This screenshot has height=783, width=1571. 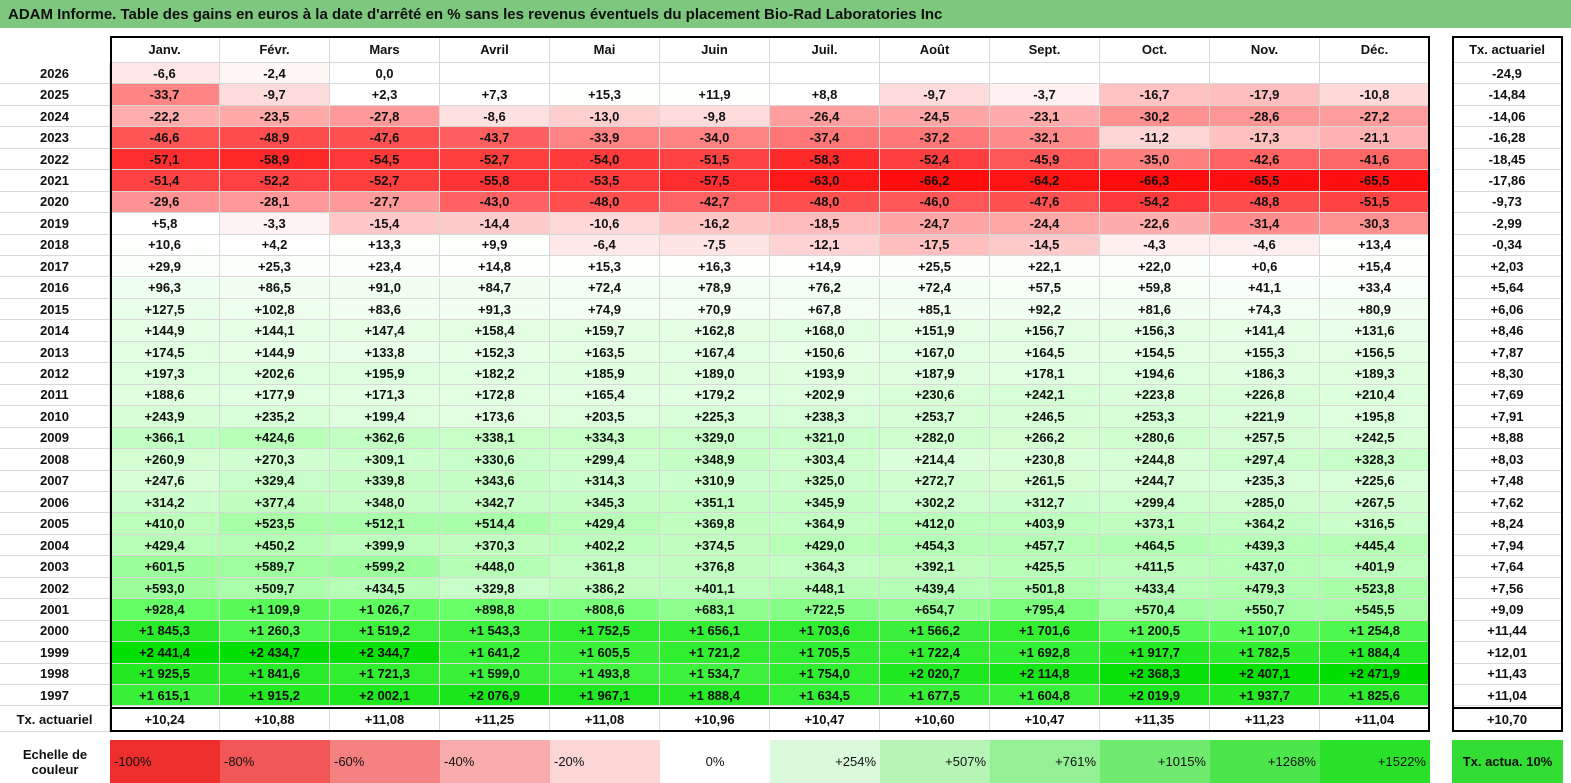 What do you see at coordinates (1045, 288) in the screenshot?
I see `gain-cell: +57,5` at bounding box center [1045, 288].